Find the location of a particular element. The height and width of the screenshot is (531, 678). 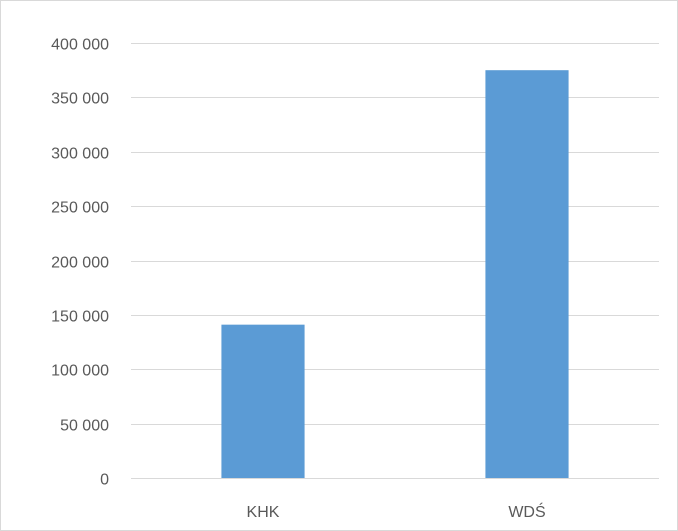

y-tick-label: 50 000 is located at coordinates (84, 426).